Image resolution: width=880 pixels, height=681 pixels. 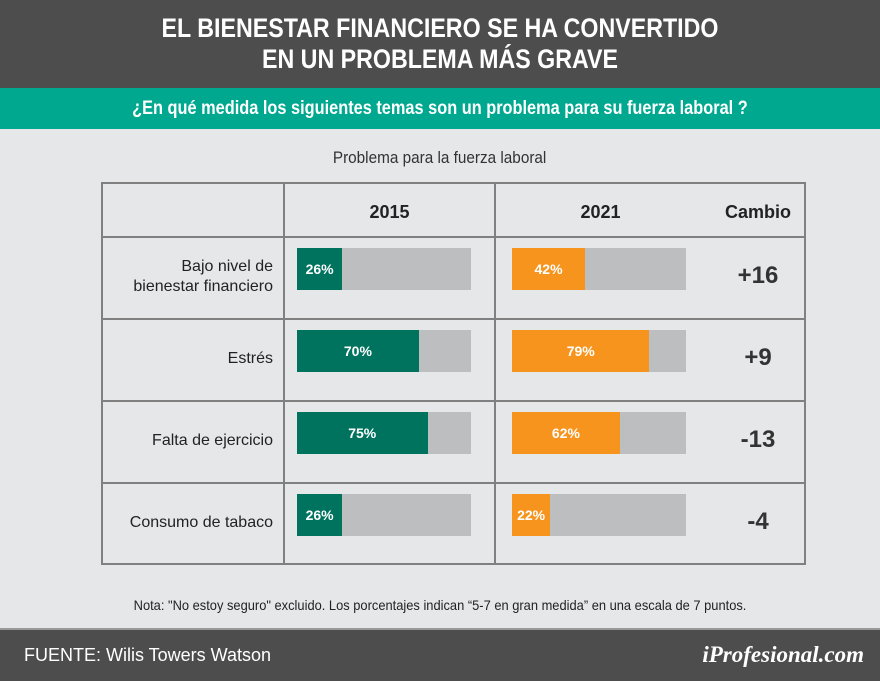 What do you see at coordinates (389, 212) in the screenshot?
I see `column-header-2015: 2015` at bounding box center [389, 212].